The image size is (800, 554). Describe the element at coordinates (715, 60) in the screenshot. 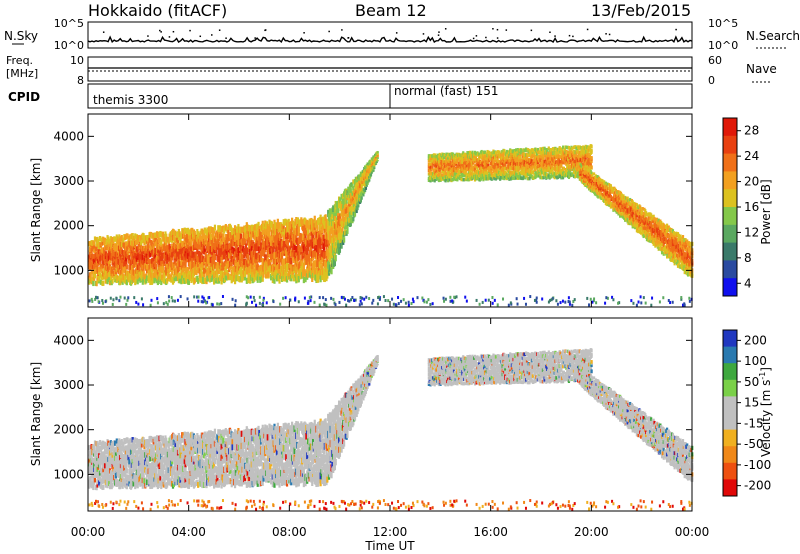

I see `nave-tick-top: 60` at that location.